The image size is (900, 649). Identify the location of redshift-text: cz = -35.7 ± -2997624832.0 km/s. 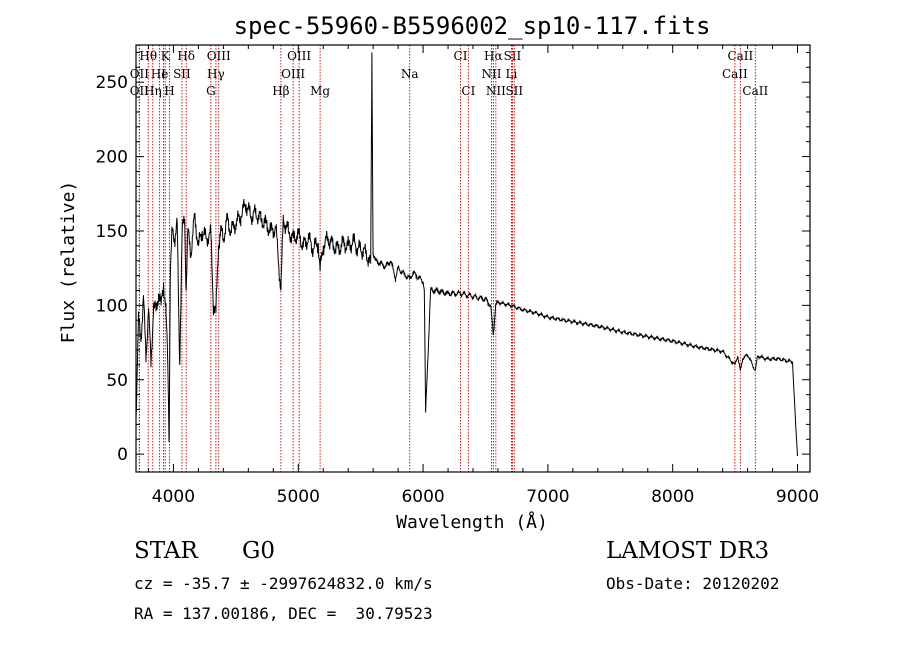
(283, 583).